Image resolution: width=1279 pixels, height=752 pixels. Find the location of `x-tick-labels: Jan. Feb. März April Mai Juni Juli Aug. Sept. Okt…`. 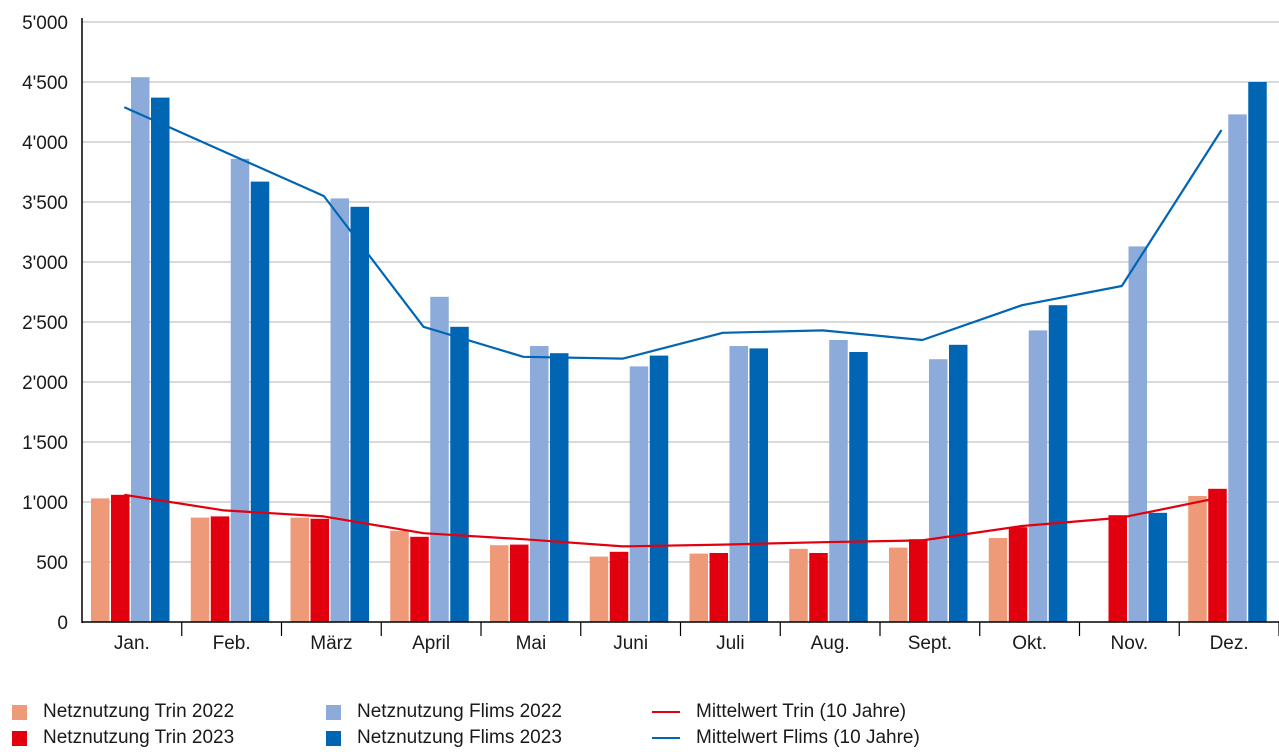

x-tick-labels: Jan. Feb. März April Mai Juni Juli Aug. Sept. Okt… is located at coordinates (681, 643).